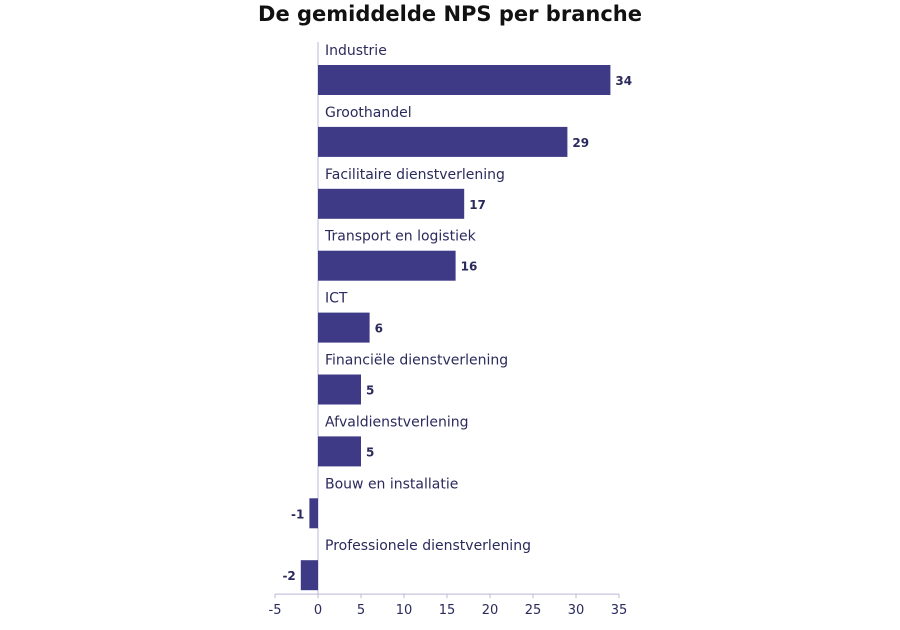 The image size is (900, 630). I want to click on x-tick-label: 5, so click(361, 610).